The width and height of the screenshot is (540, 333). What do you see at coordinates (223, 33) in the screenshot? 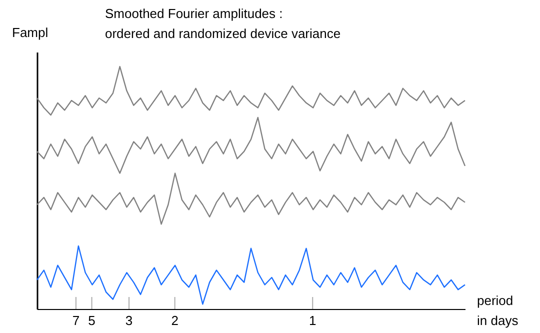
I see `chart-subtitle: ordered and randomized device variance` at bounding box center [223, 33].